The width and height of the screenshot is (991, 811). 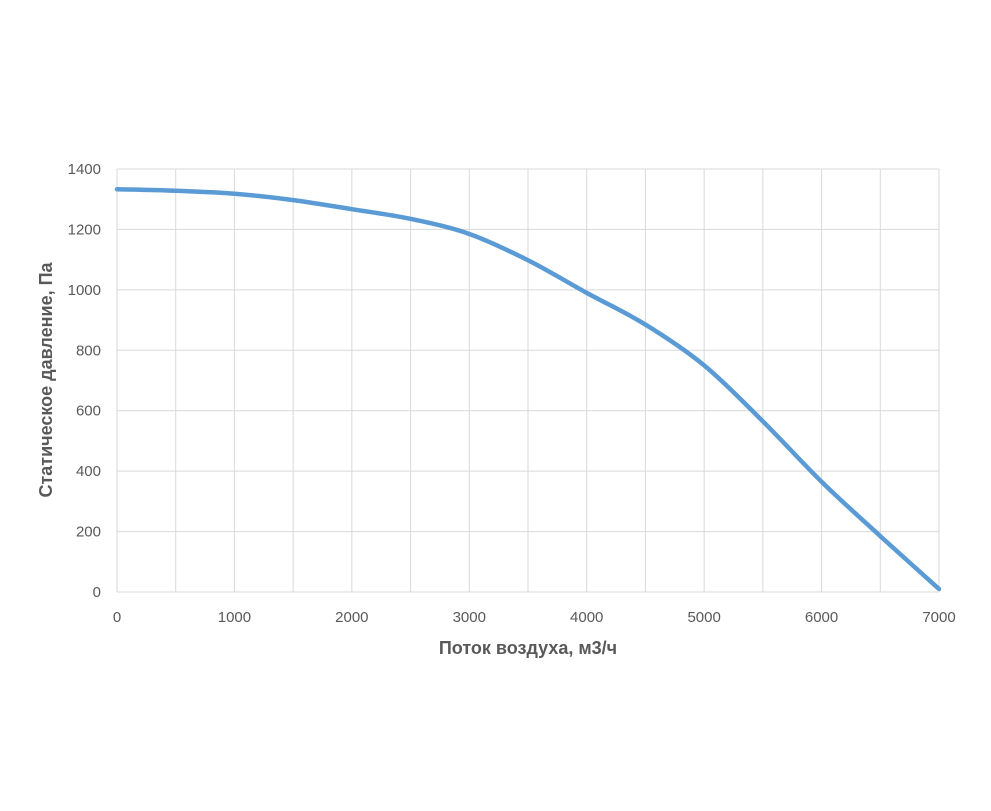 I want to click on x-tick-label: 5000, so click(x=703, y=617).